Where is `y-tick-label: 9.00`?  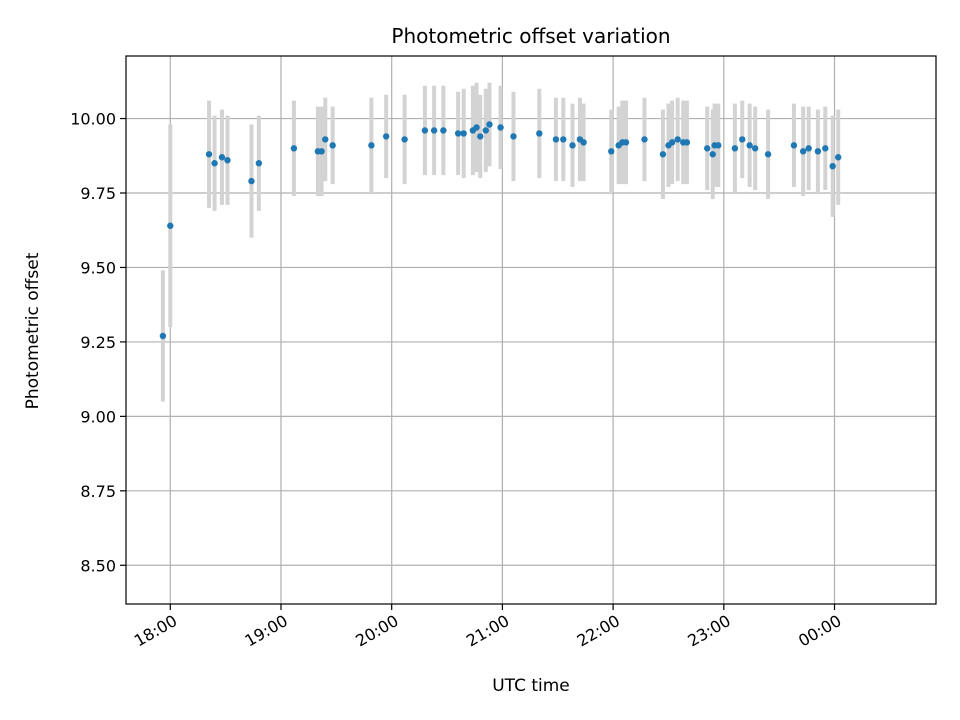 y-tick-label: 9.00 is located at coordinates (98, 416).